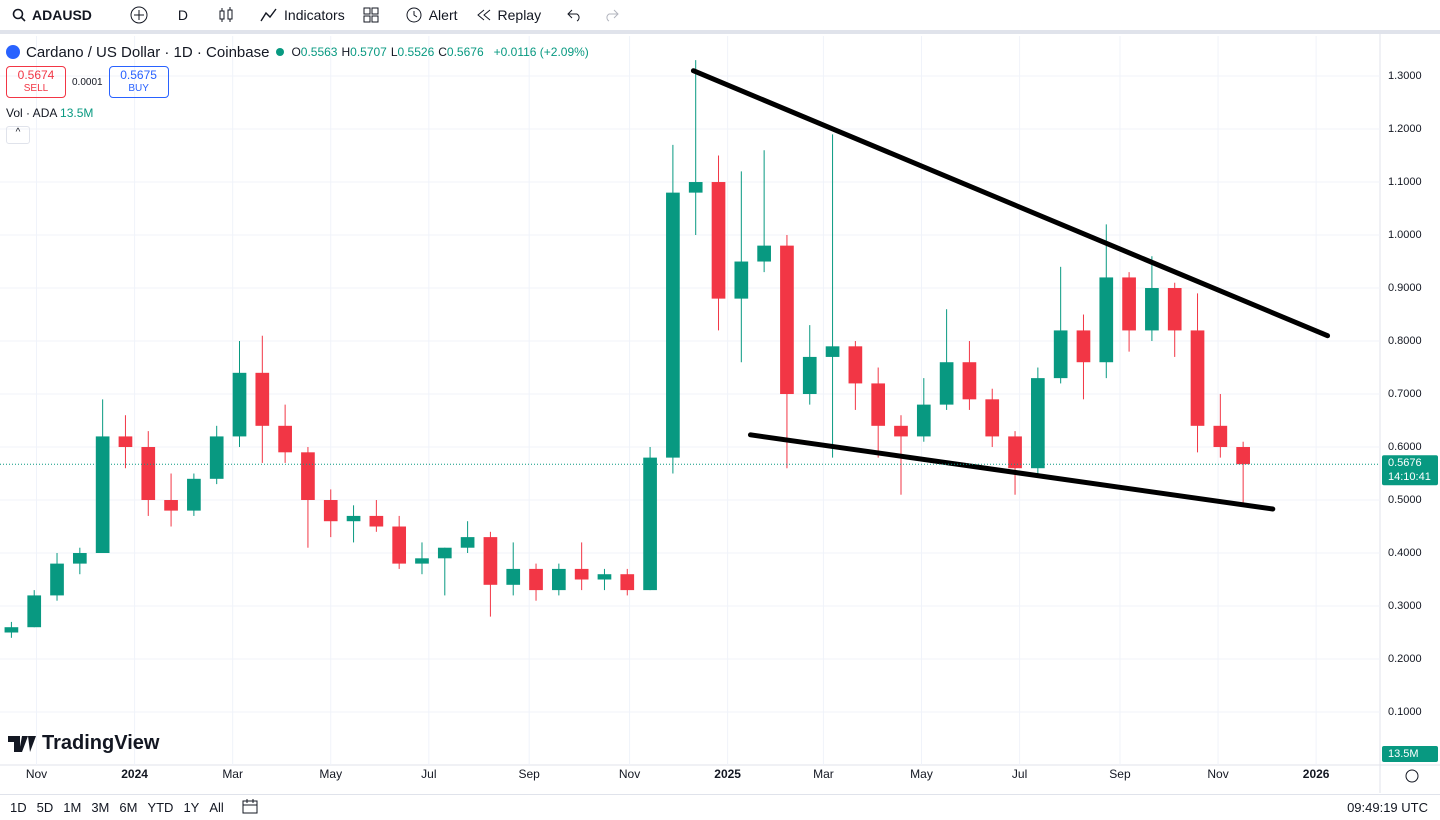  I want to click on y-tick-label: 0.8000, so click(1405, 341).